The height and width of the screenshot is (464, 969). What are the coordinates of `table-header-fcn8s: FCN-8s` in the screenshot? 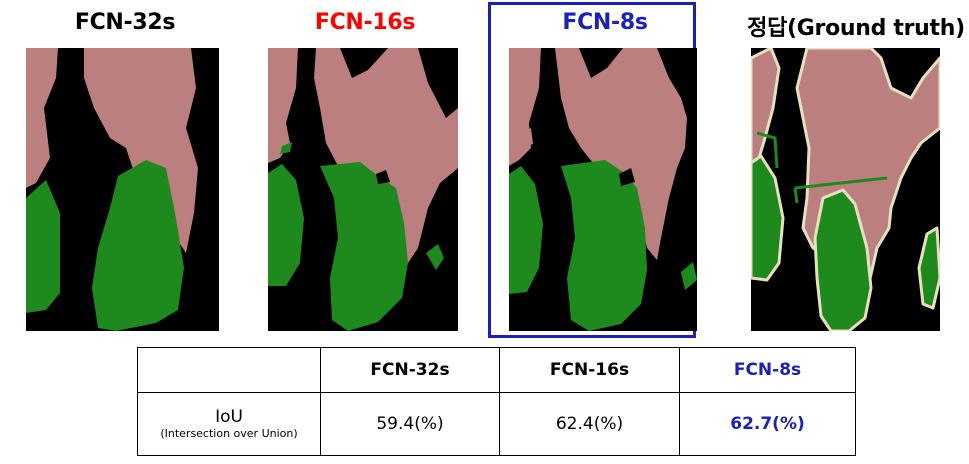 It's located at (767, 370).